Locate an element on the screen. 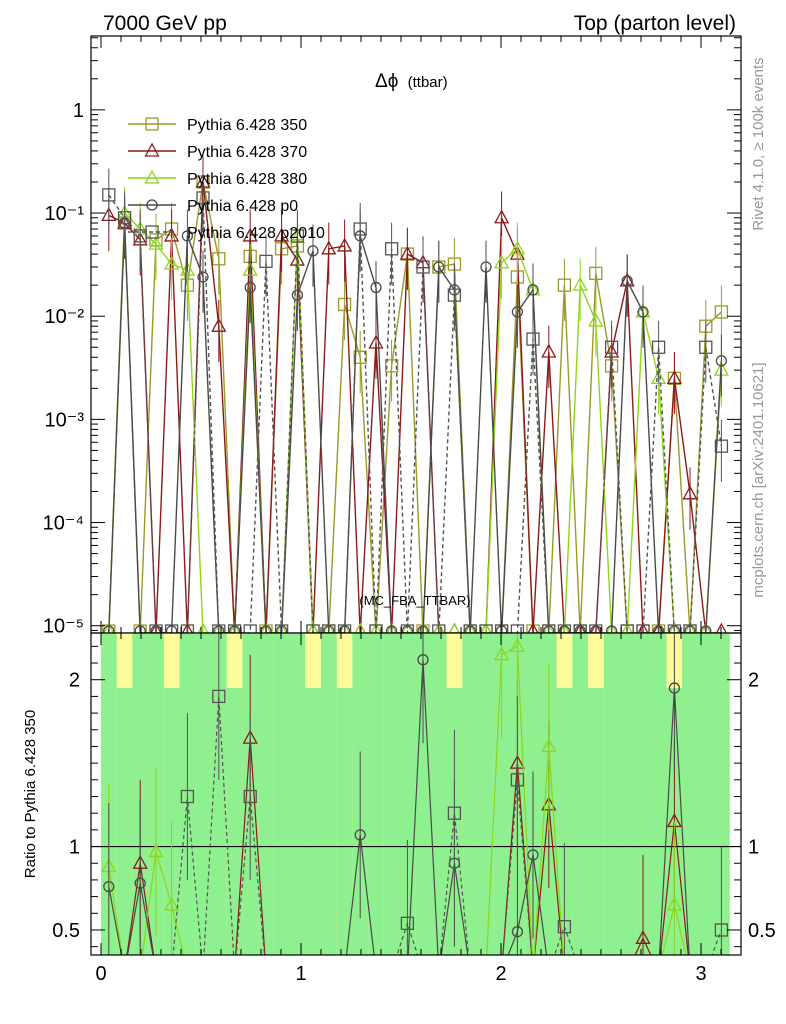 This screenshot has width=786, height=1024. plot-title-sub: (ttbar) is located at coordinates (428, 82).